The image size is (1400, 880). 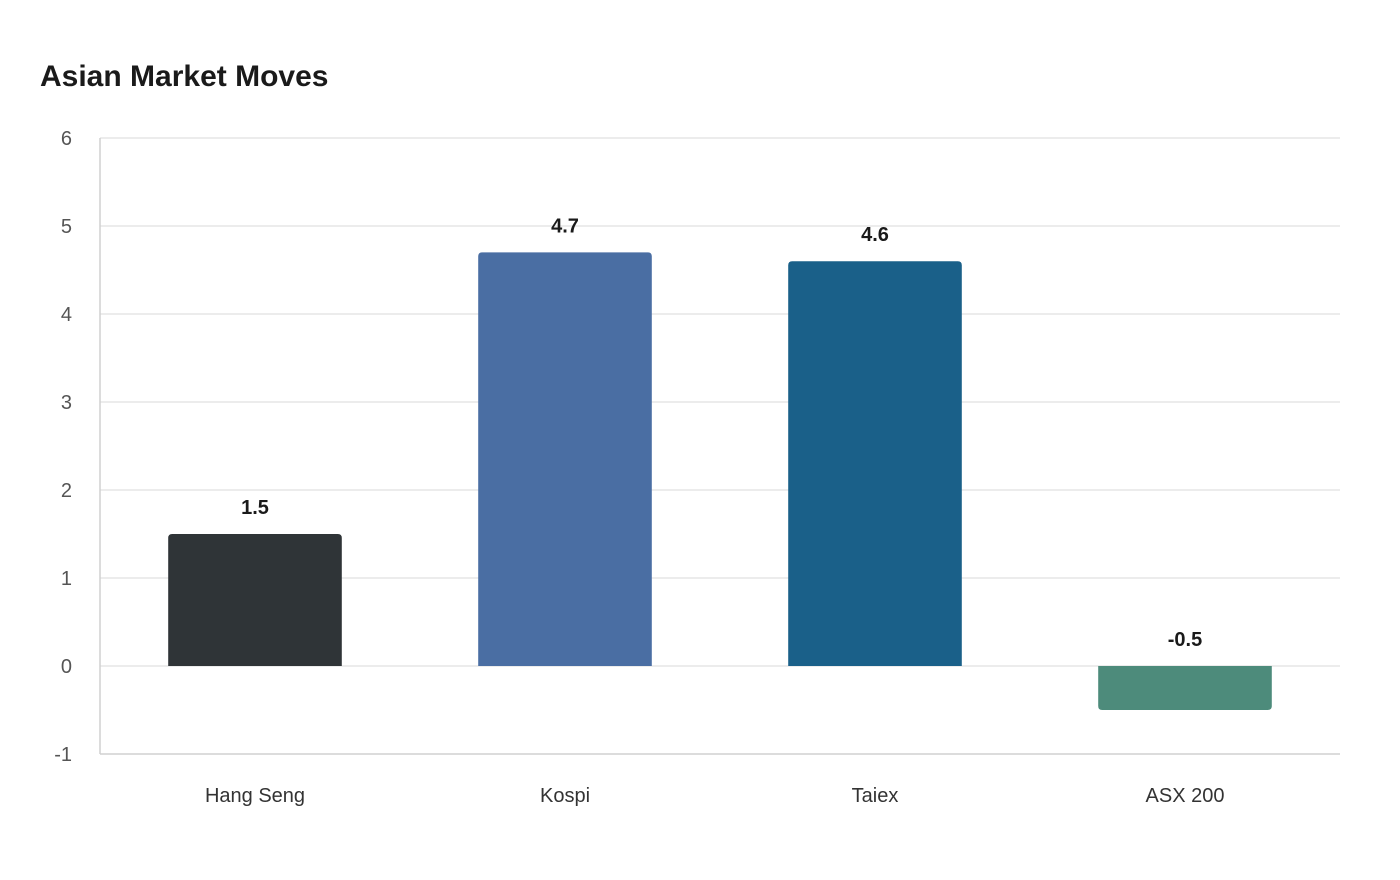 What do you see at coordinates (565, 226) in the screenshot?
I see `data-label: 4.7` at bounding box center [565, 226].